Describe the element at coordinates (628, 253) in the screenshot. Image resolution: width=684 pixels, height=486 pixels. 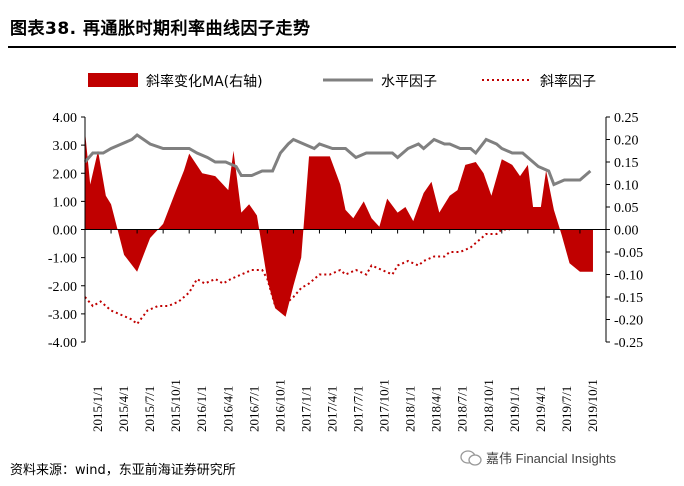
I see `y-right-tick-label: -0.05` at that location.